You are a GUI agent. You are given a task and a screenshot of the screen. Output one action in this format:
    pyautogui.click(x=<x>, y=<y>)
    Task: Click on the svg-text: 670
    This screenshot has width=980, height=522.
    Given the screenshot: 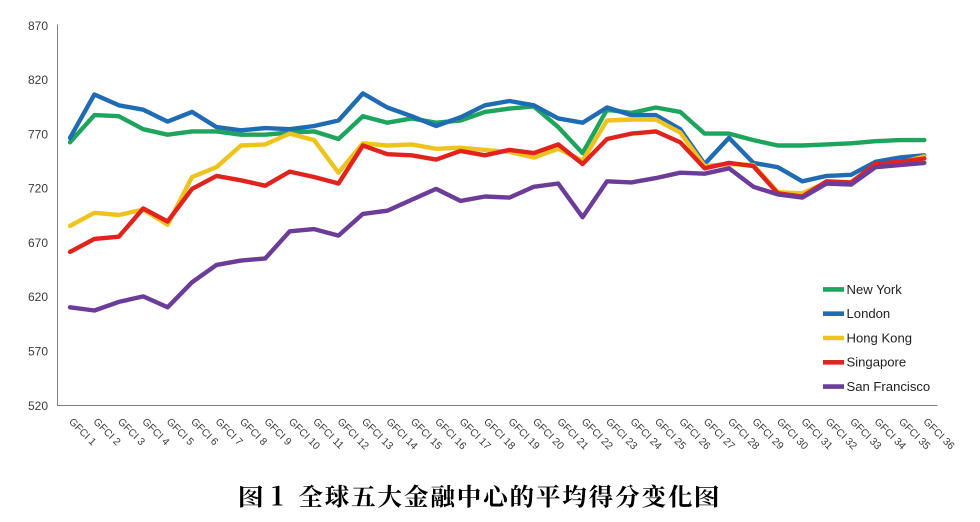 What is the action you would take?
    pyautogui.click(x=38, y=243)
    